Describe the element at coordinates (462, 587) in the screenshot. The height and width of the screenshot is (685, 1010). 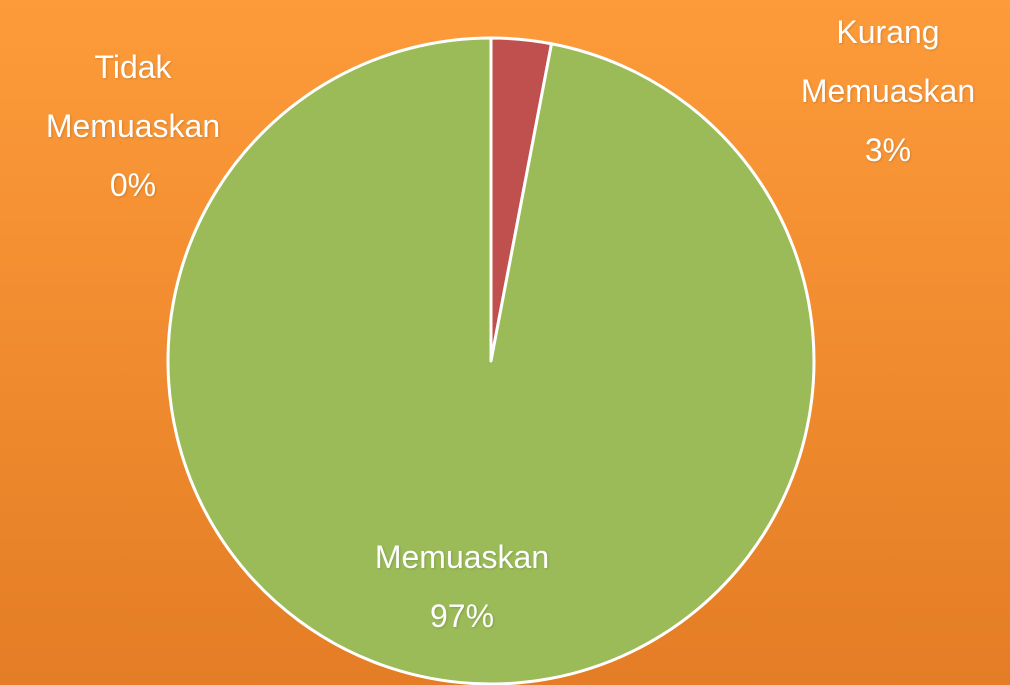
I see `slice-label: Memuaskan 97%` at that location.